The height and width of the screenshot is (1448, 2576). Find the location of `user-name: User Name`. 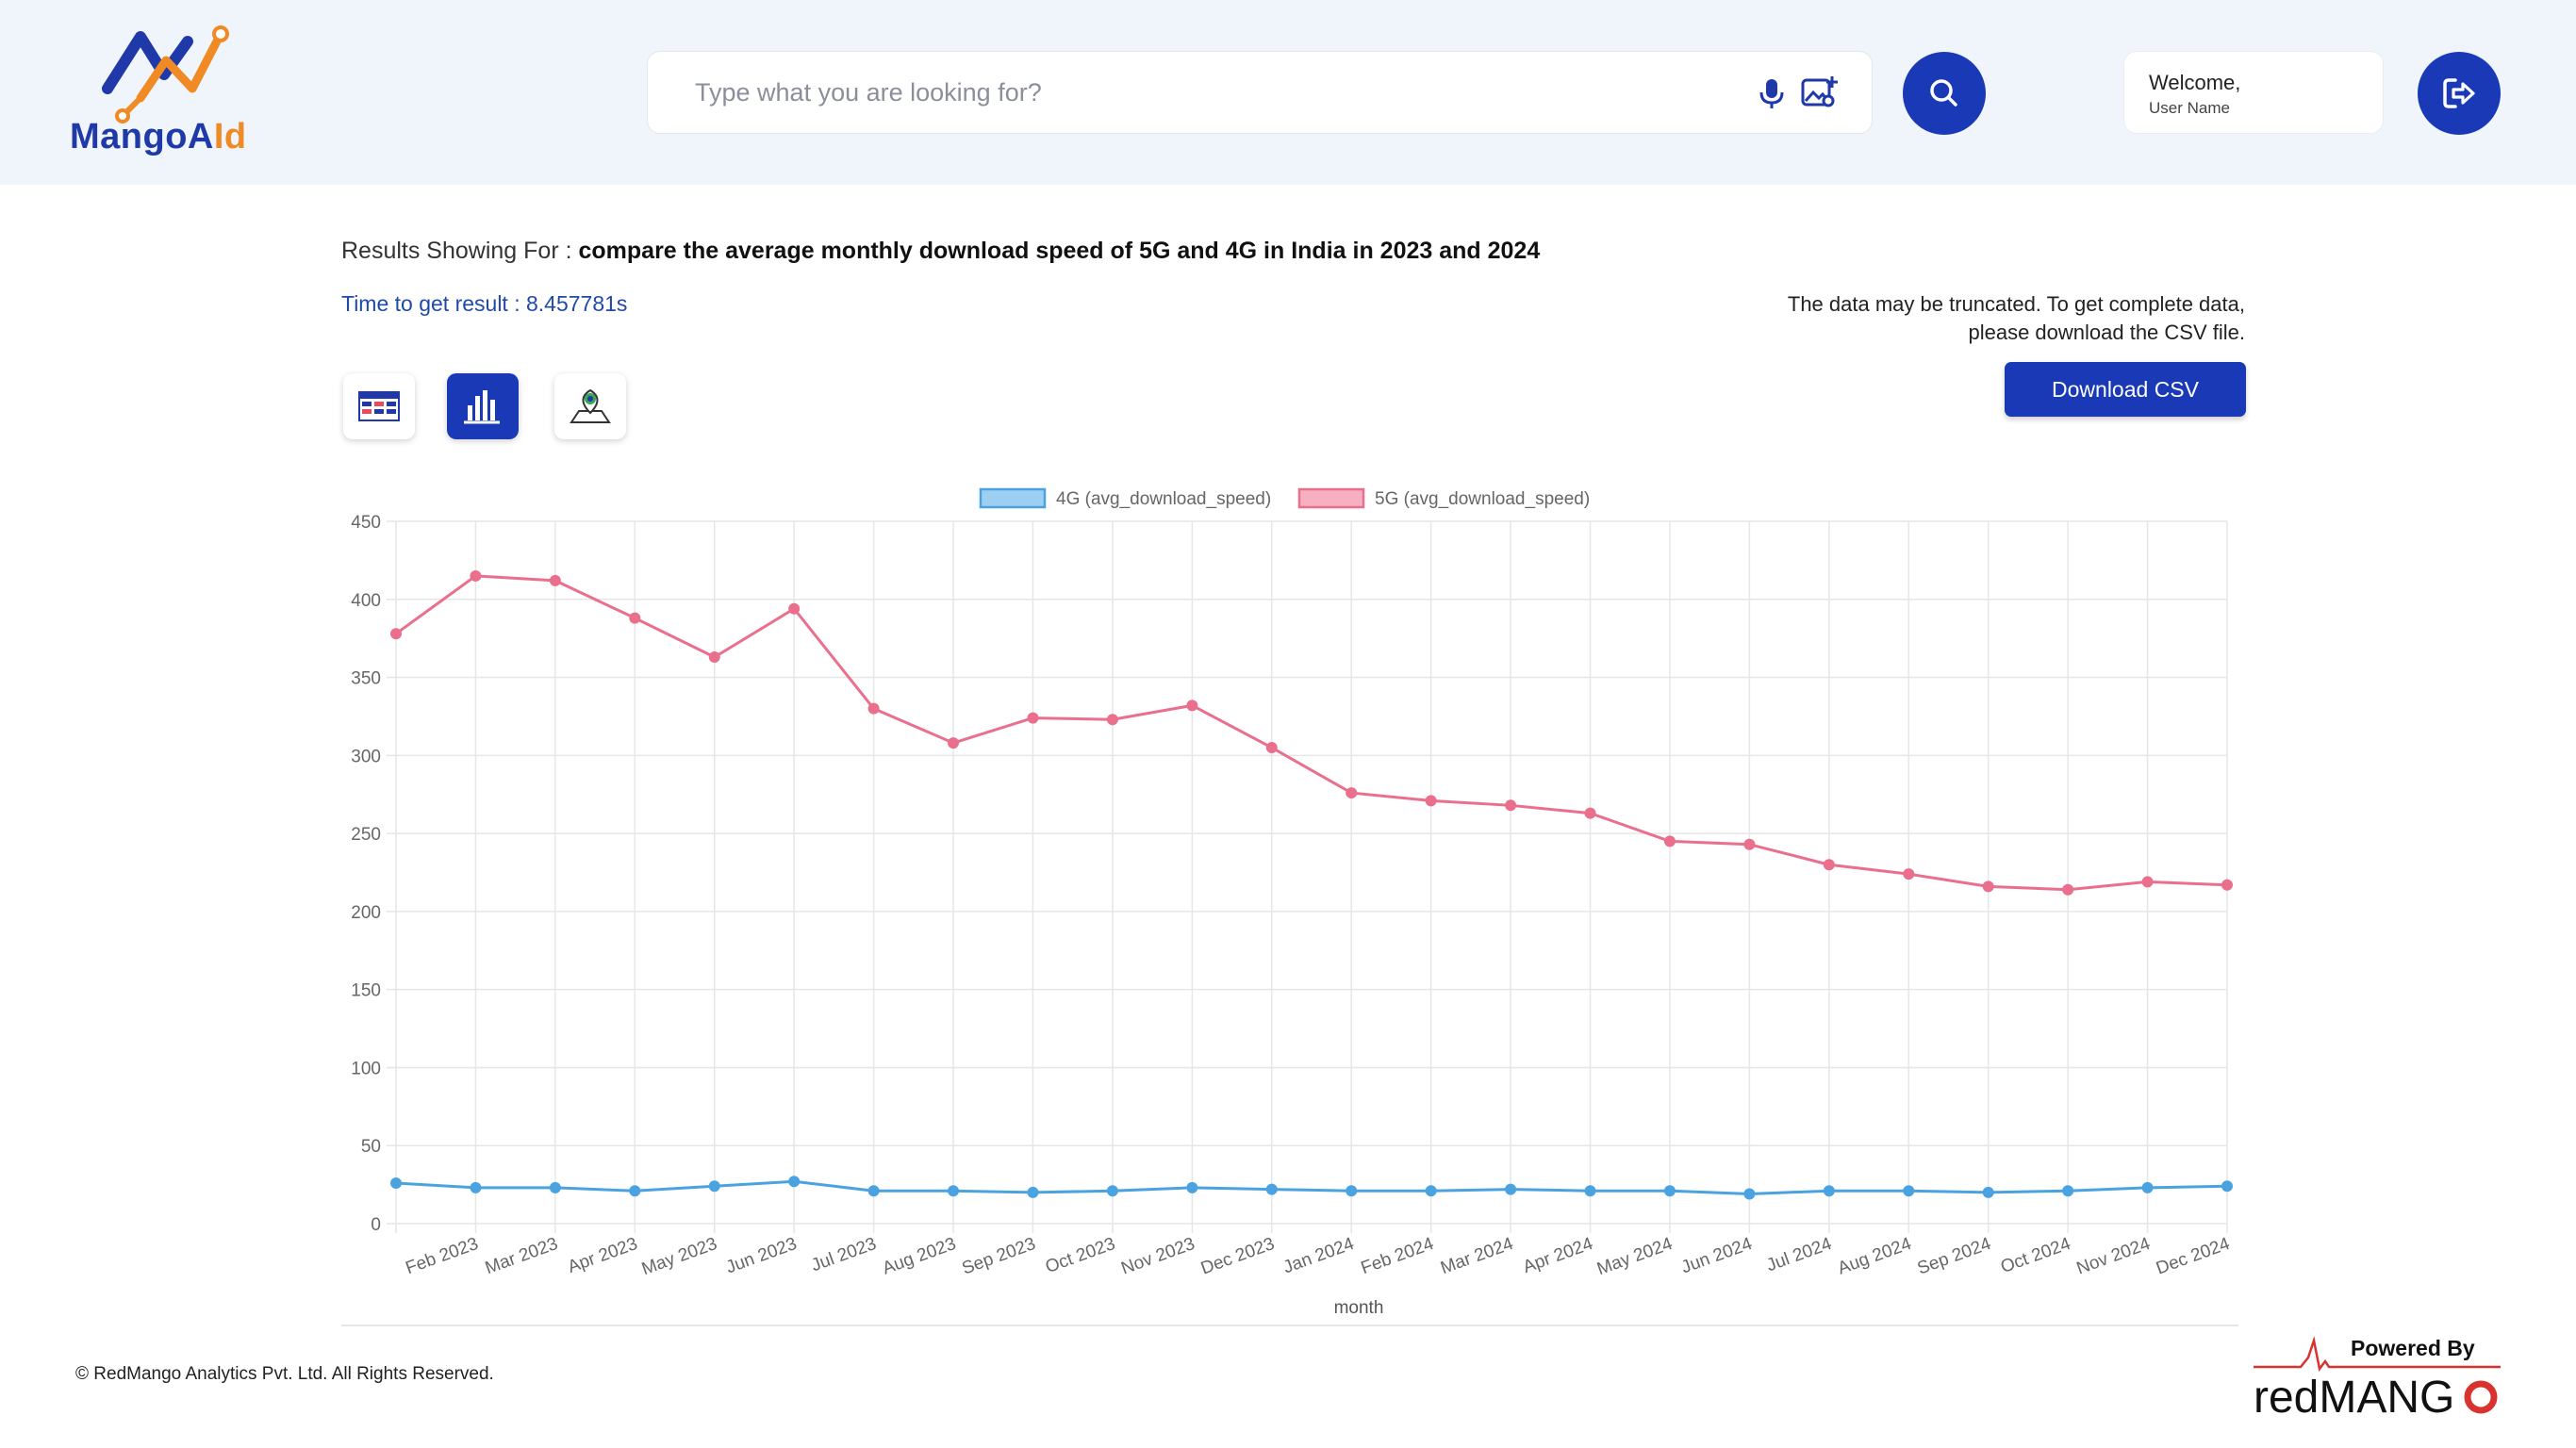

user-name: User Name is located at coordinates (2189, 108).